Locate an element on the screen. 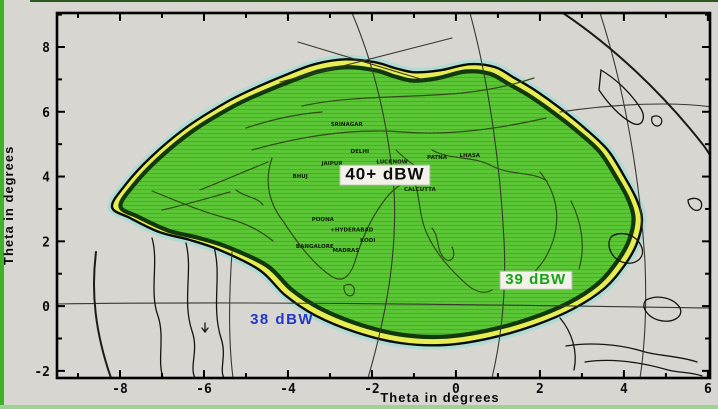 The image size is (718, 409). city-label: KODI is located at coordinates (367, 241).